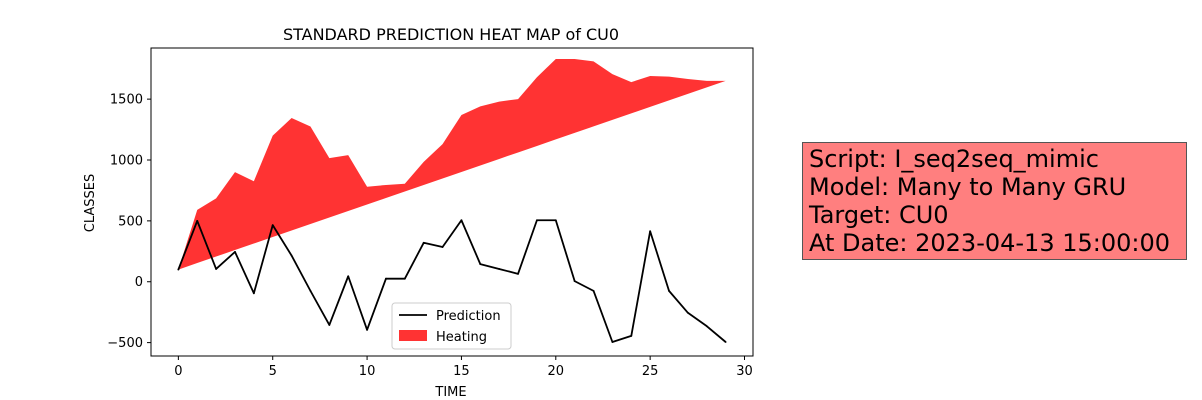  I want to click on info-script-line: Script: I_seq2seq_mimic, so click(954, 159).